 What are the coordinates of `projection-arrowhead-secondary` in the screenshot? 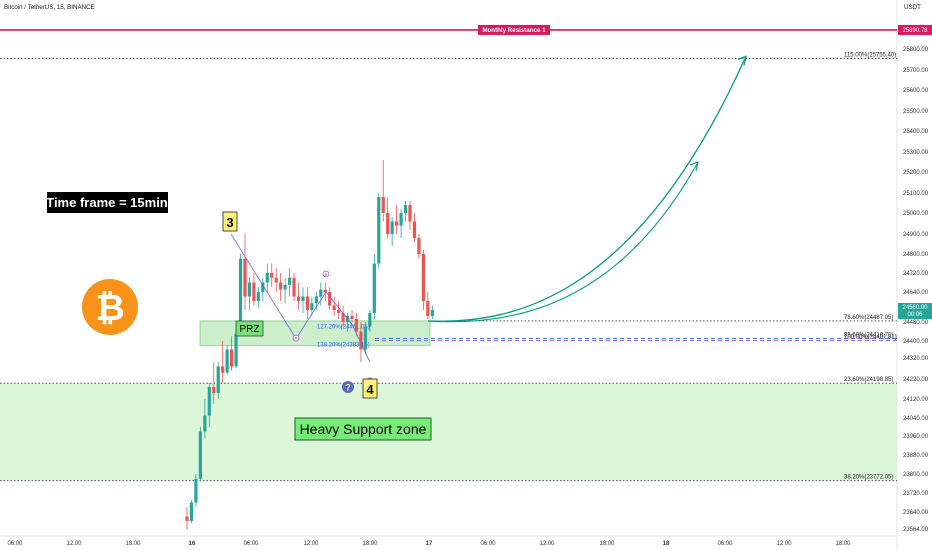 It's located at (694, 166).